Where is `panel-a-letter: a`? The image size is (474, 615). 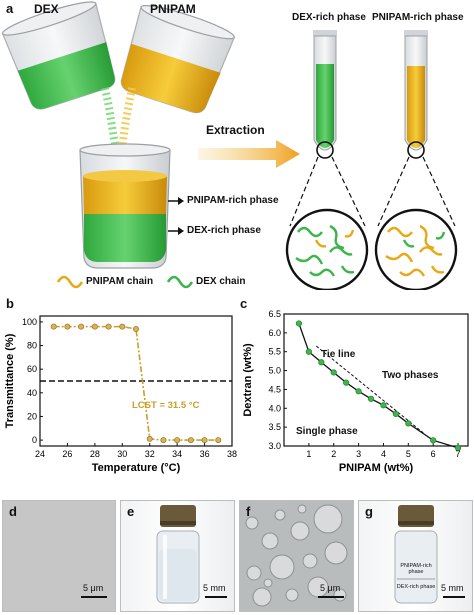
panel-a-letter: a is located at coordinates (10, 8).